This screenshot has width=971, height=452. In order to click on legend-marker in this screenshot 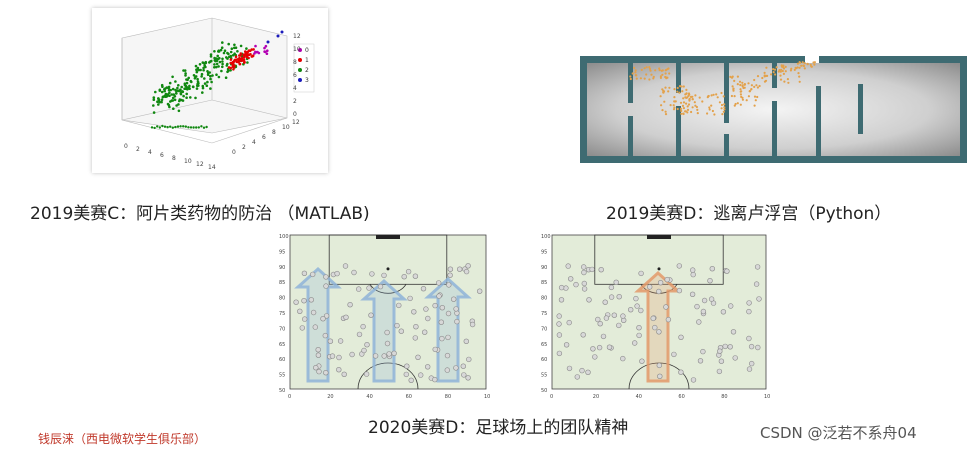, I will do `click(300, 50)`.